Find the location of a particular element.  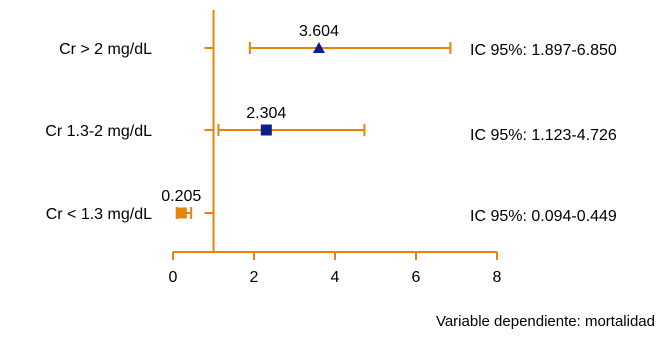

estimate-label: 2.304 is located at coordinates (266, 113).